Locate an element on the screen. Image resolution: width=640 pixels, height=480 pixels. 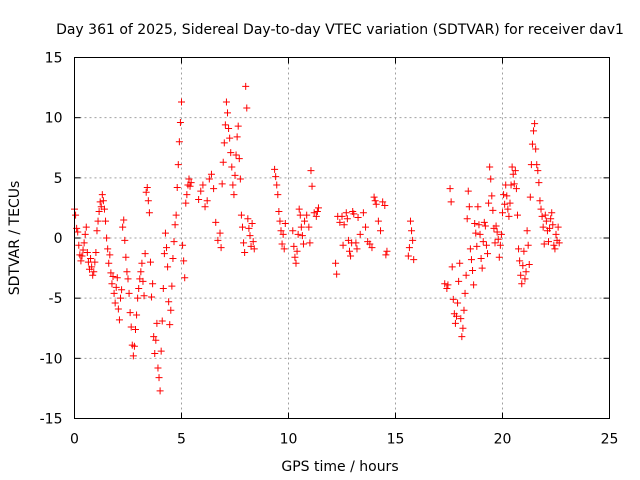
x-axis-label: GPS time / hours is located at coordinates (339, 467).